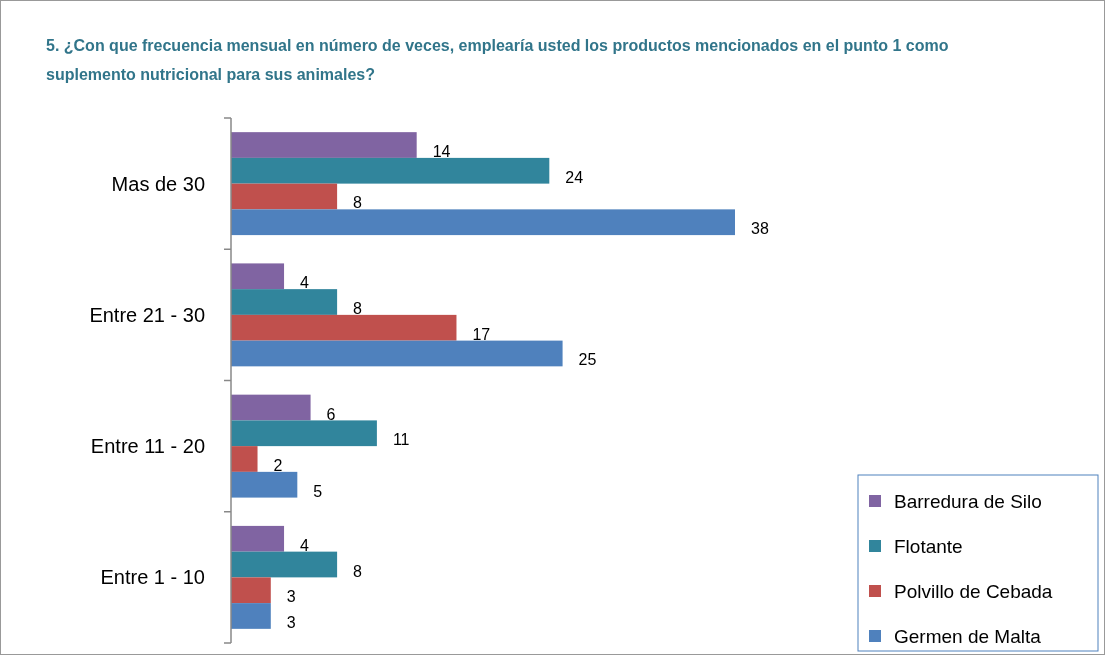  Describe the element at coordinates (968, 501) in the screenshot. I see `legend-label: Barredura de Silo` at that location.